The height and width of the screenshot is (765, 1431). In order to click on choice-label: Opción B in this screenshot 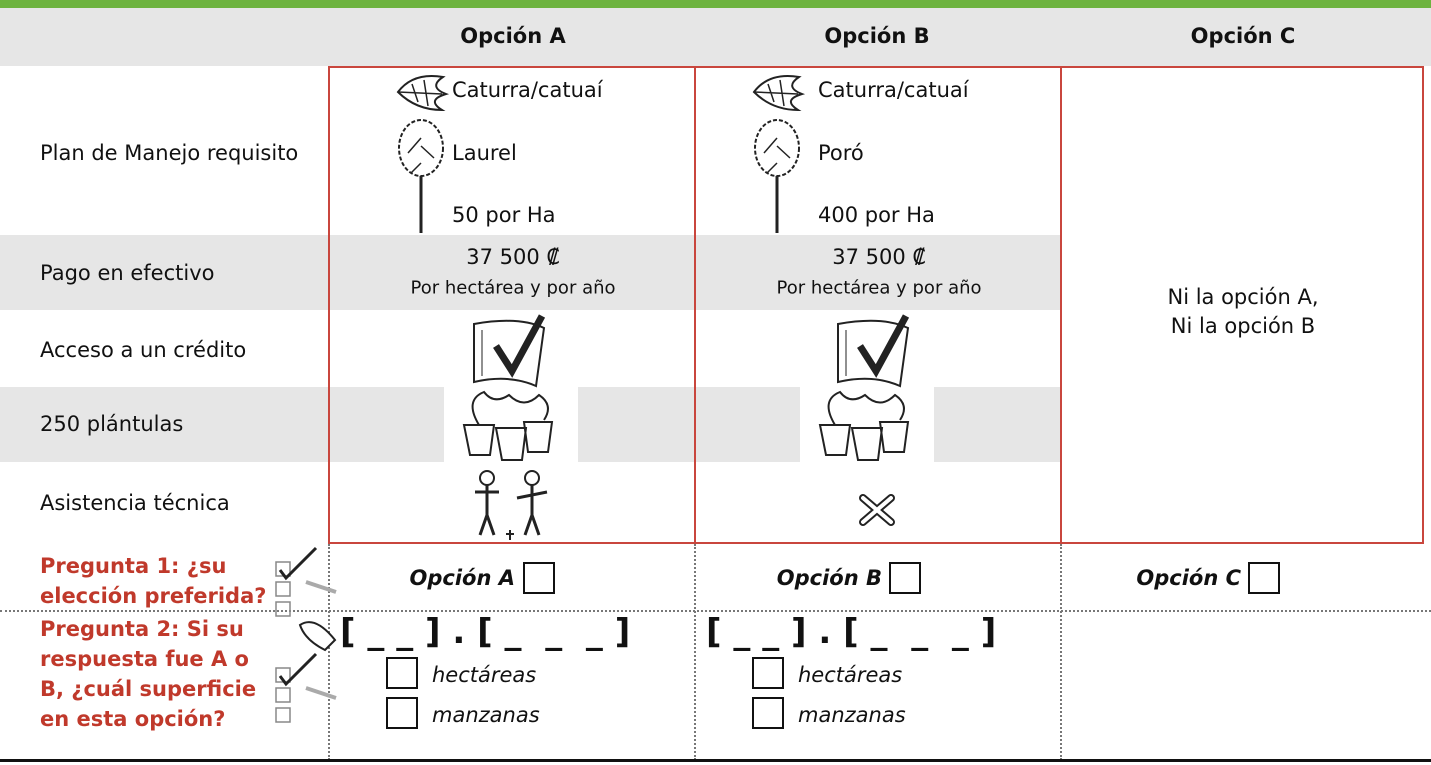, I will do `click(829, 578)`.